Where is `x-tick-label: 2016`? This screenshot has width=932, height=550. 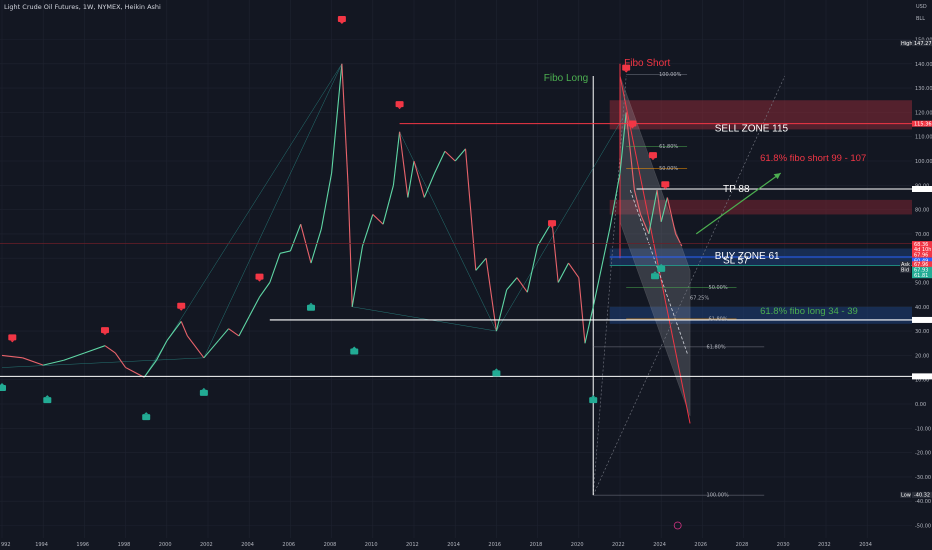
x-tick-label: 2016 is located at coordinates (494, 545).